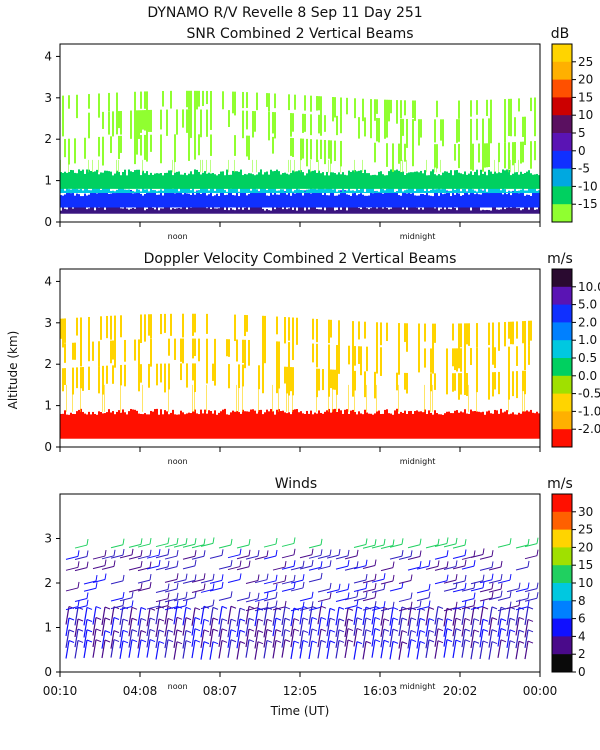  Describe the element at coordinates (380, 691) in the screenshot. I see `time-tick-label: 16:03` at that location.